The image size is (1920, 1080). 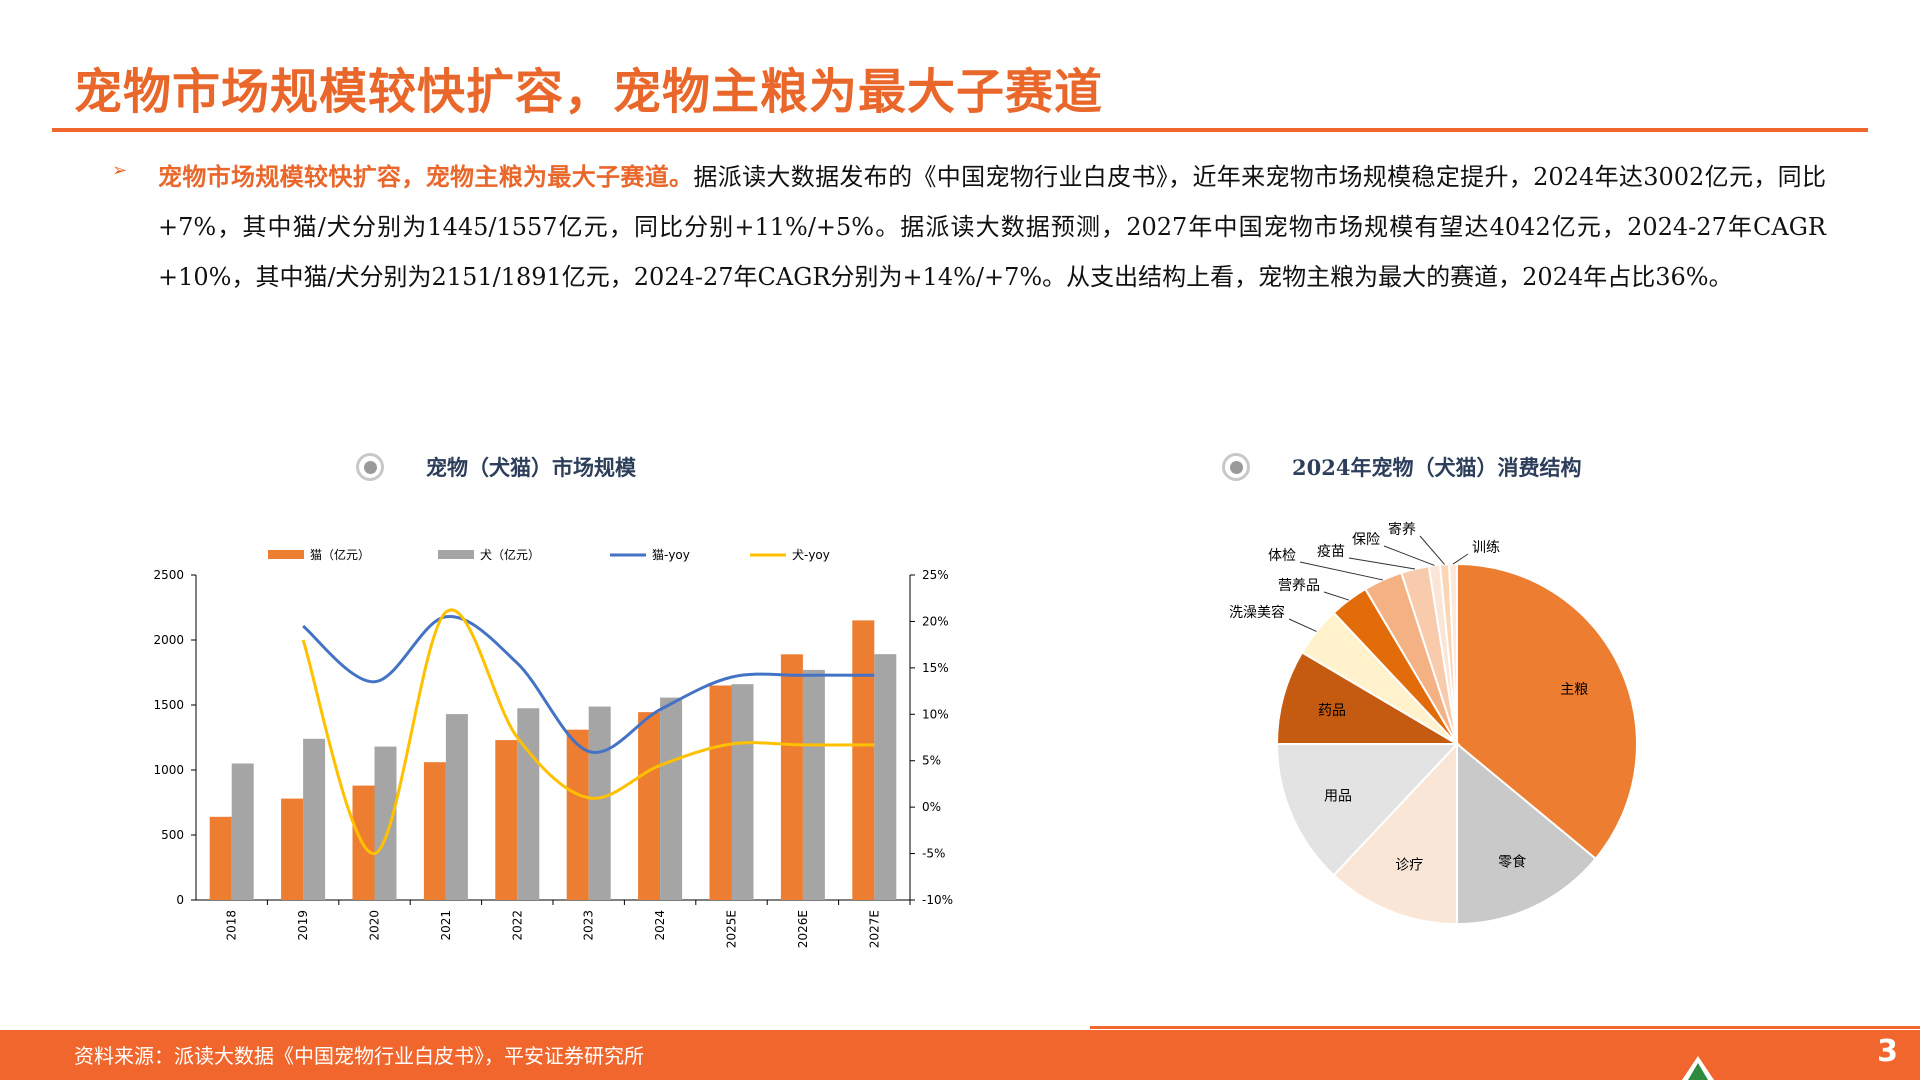 What do you see at coordinates (168, 705) in the screenshot?
I see `left-tick-label: 1500` at bounding box center [168, 705].